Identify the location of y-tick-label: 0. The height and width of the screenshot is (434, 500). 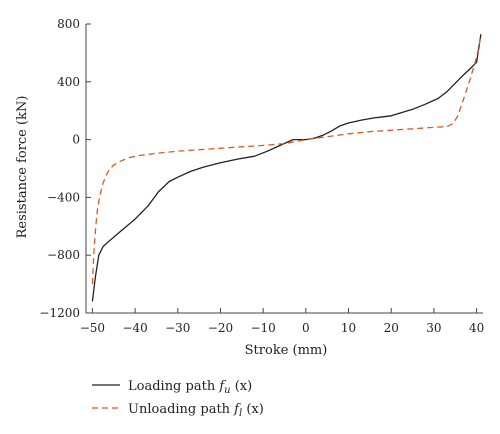
(76, 140).